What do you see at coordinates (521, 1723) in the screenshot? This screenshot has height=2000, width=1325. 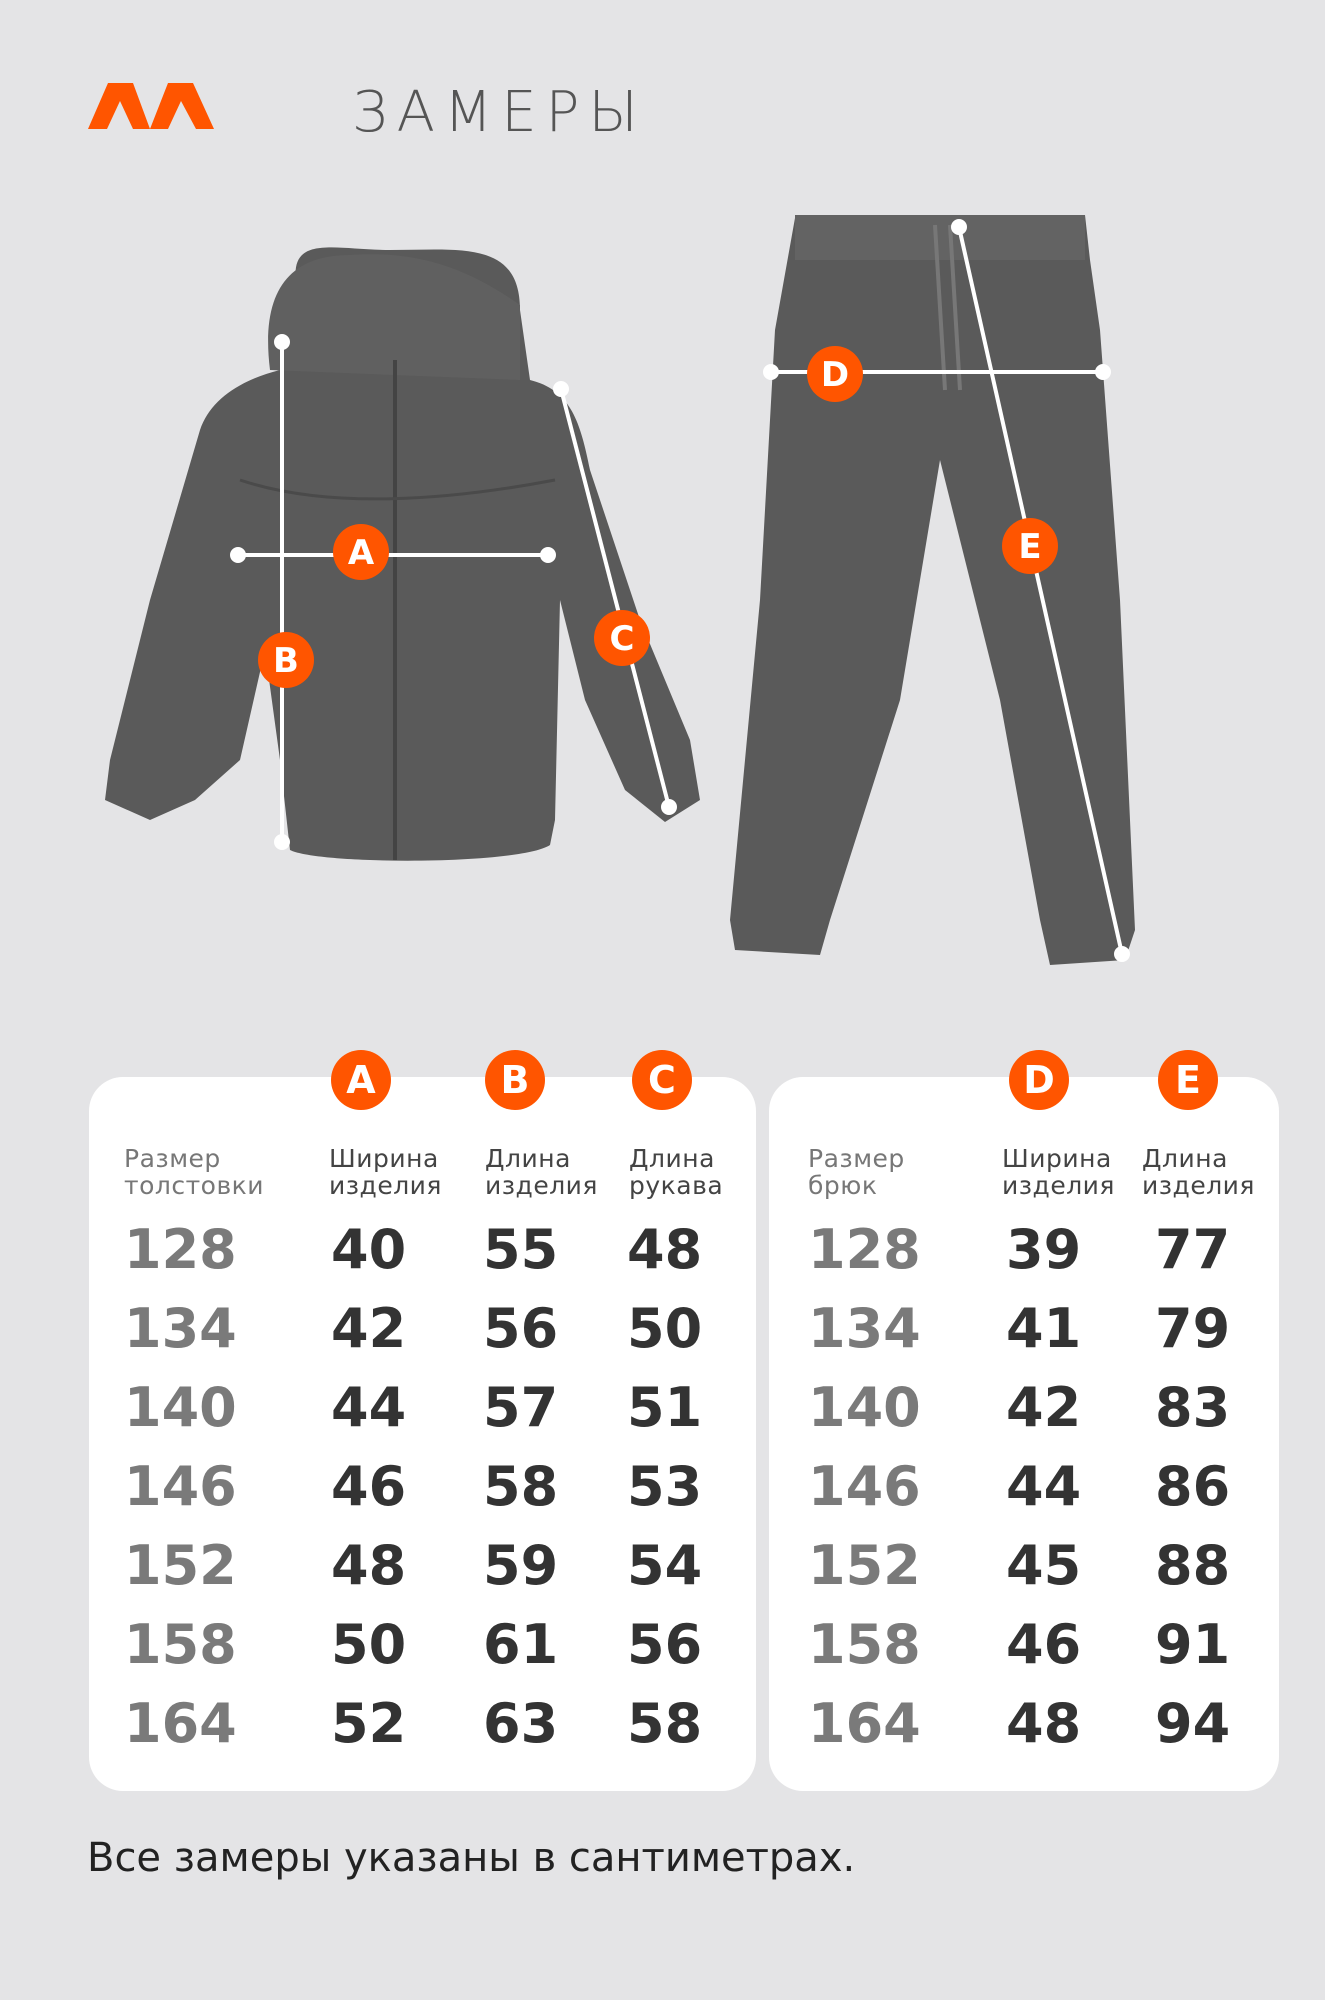 I see `measurement-cell: 63` at bounding box center [521, 1723].